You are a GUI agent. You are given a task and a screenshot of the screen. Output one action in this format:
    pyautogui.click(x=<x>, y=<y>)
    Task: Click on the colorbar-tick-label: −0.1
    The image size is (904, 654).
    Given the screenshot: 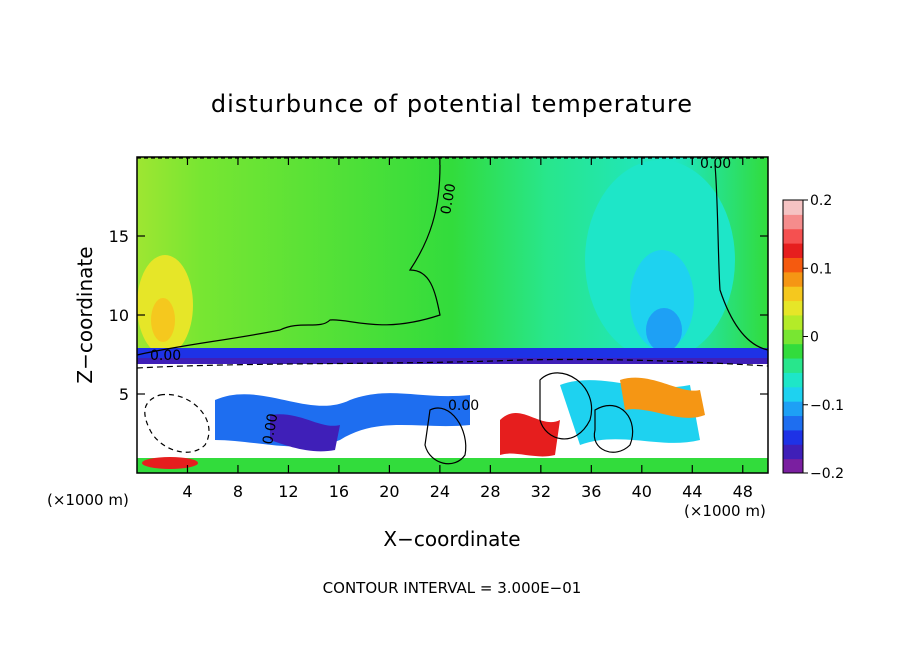 What is the action you would take?
    pyautogui.click(x=827, y=406)
    